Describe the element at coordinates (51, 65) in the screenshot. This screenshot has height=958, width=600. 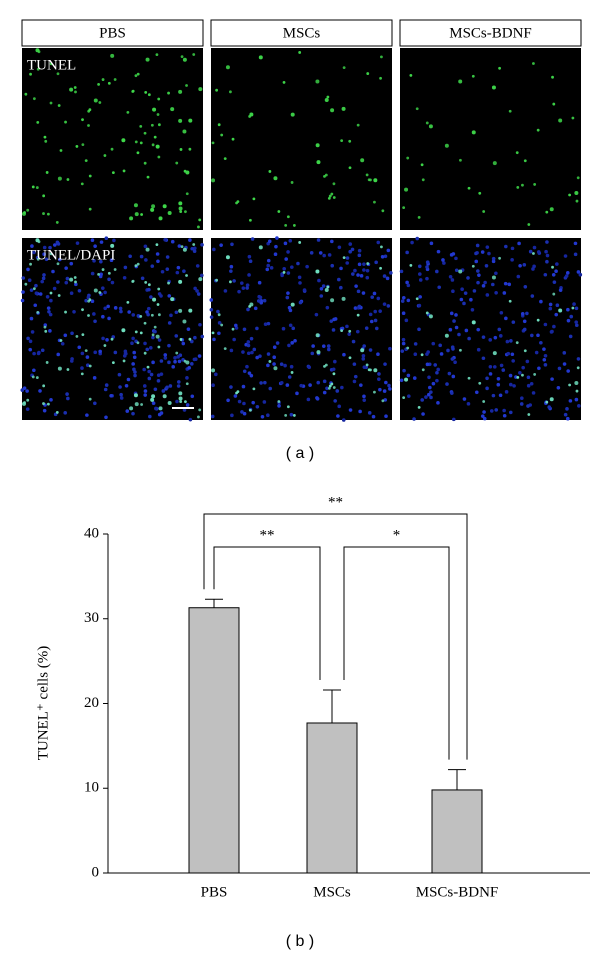
I see `row-label: TUNEL` at that location.